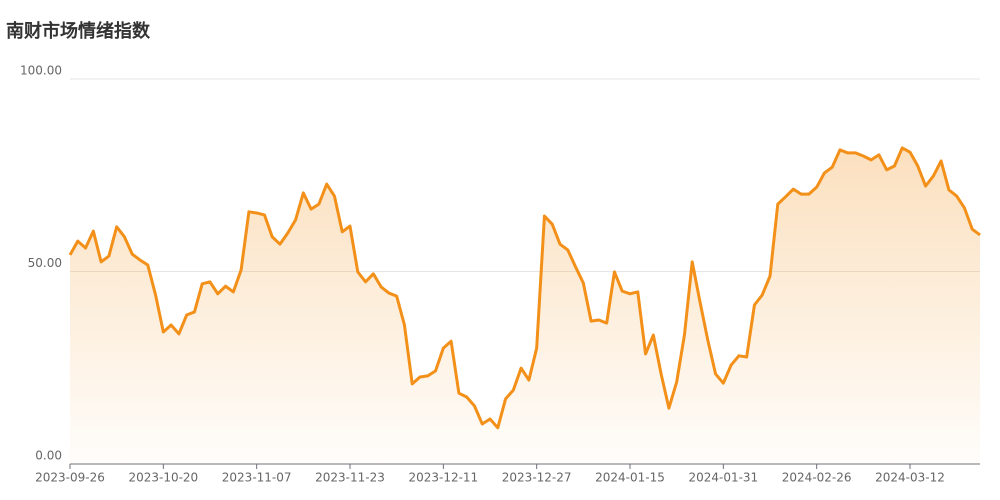  What do you see at coordinates (163, 478) in the screenshot?
I see `x-tick-label: 2023-10-20` at bounding box center [163, 478].